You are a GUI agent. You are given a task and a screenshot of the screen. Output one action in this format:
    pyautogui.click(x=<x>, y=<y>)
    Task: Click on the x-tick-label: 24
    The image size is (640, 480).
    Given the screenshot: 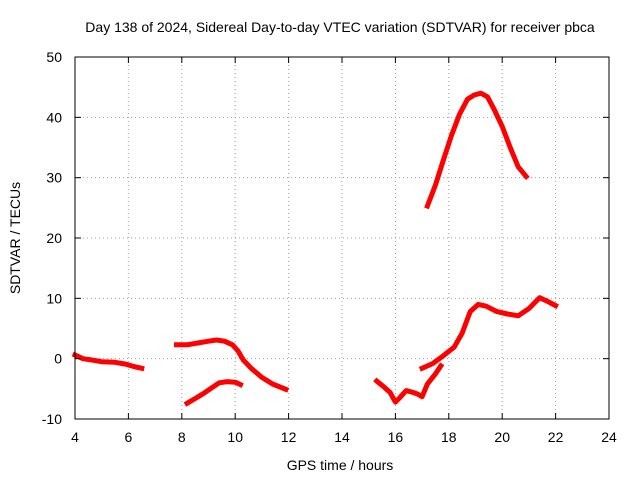 What is the action you would take?
    pyautogui.click(x=609, y=437)
    